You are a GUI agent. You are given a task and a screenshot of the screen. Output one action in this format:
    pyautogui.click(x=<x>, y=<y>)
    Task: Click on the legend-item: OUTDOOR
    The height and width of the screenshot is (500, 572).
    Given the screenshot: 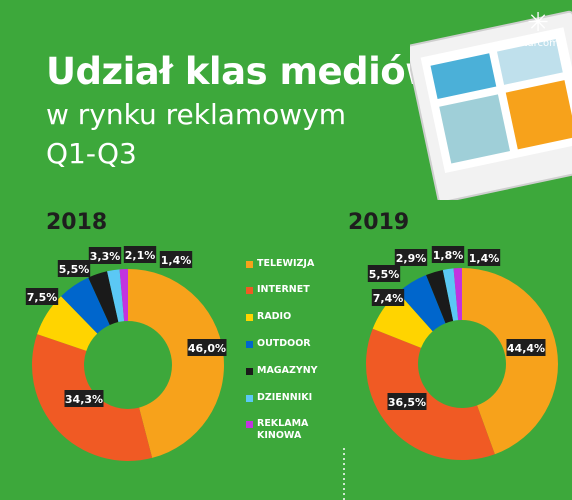 What is the action you would take?
    pyautogui.click(x=286, y=344)
    